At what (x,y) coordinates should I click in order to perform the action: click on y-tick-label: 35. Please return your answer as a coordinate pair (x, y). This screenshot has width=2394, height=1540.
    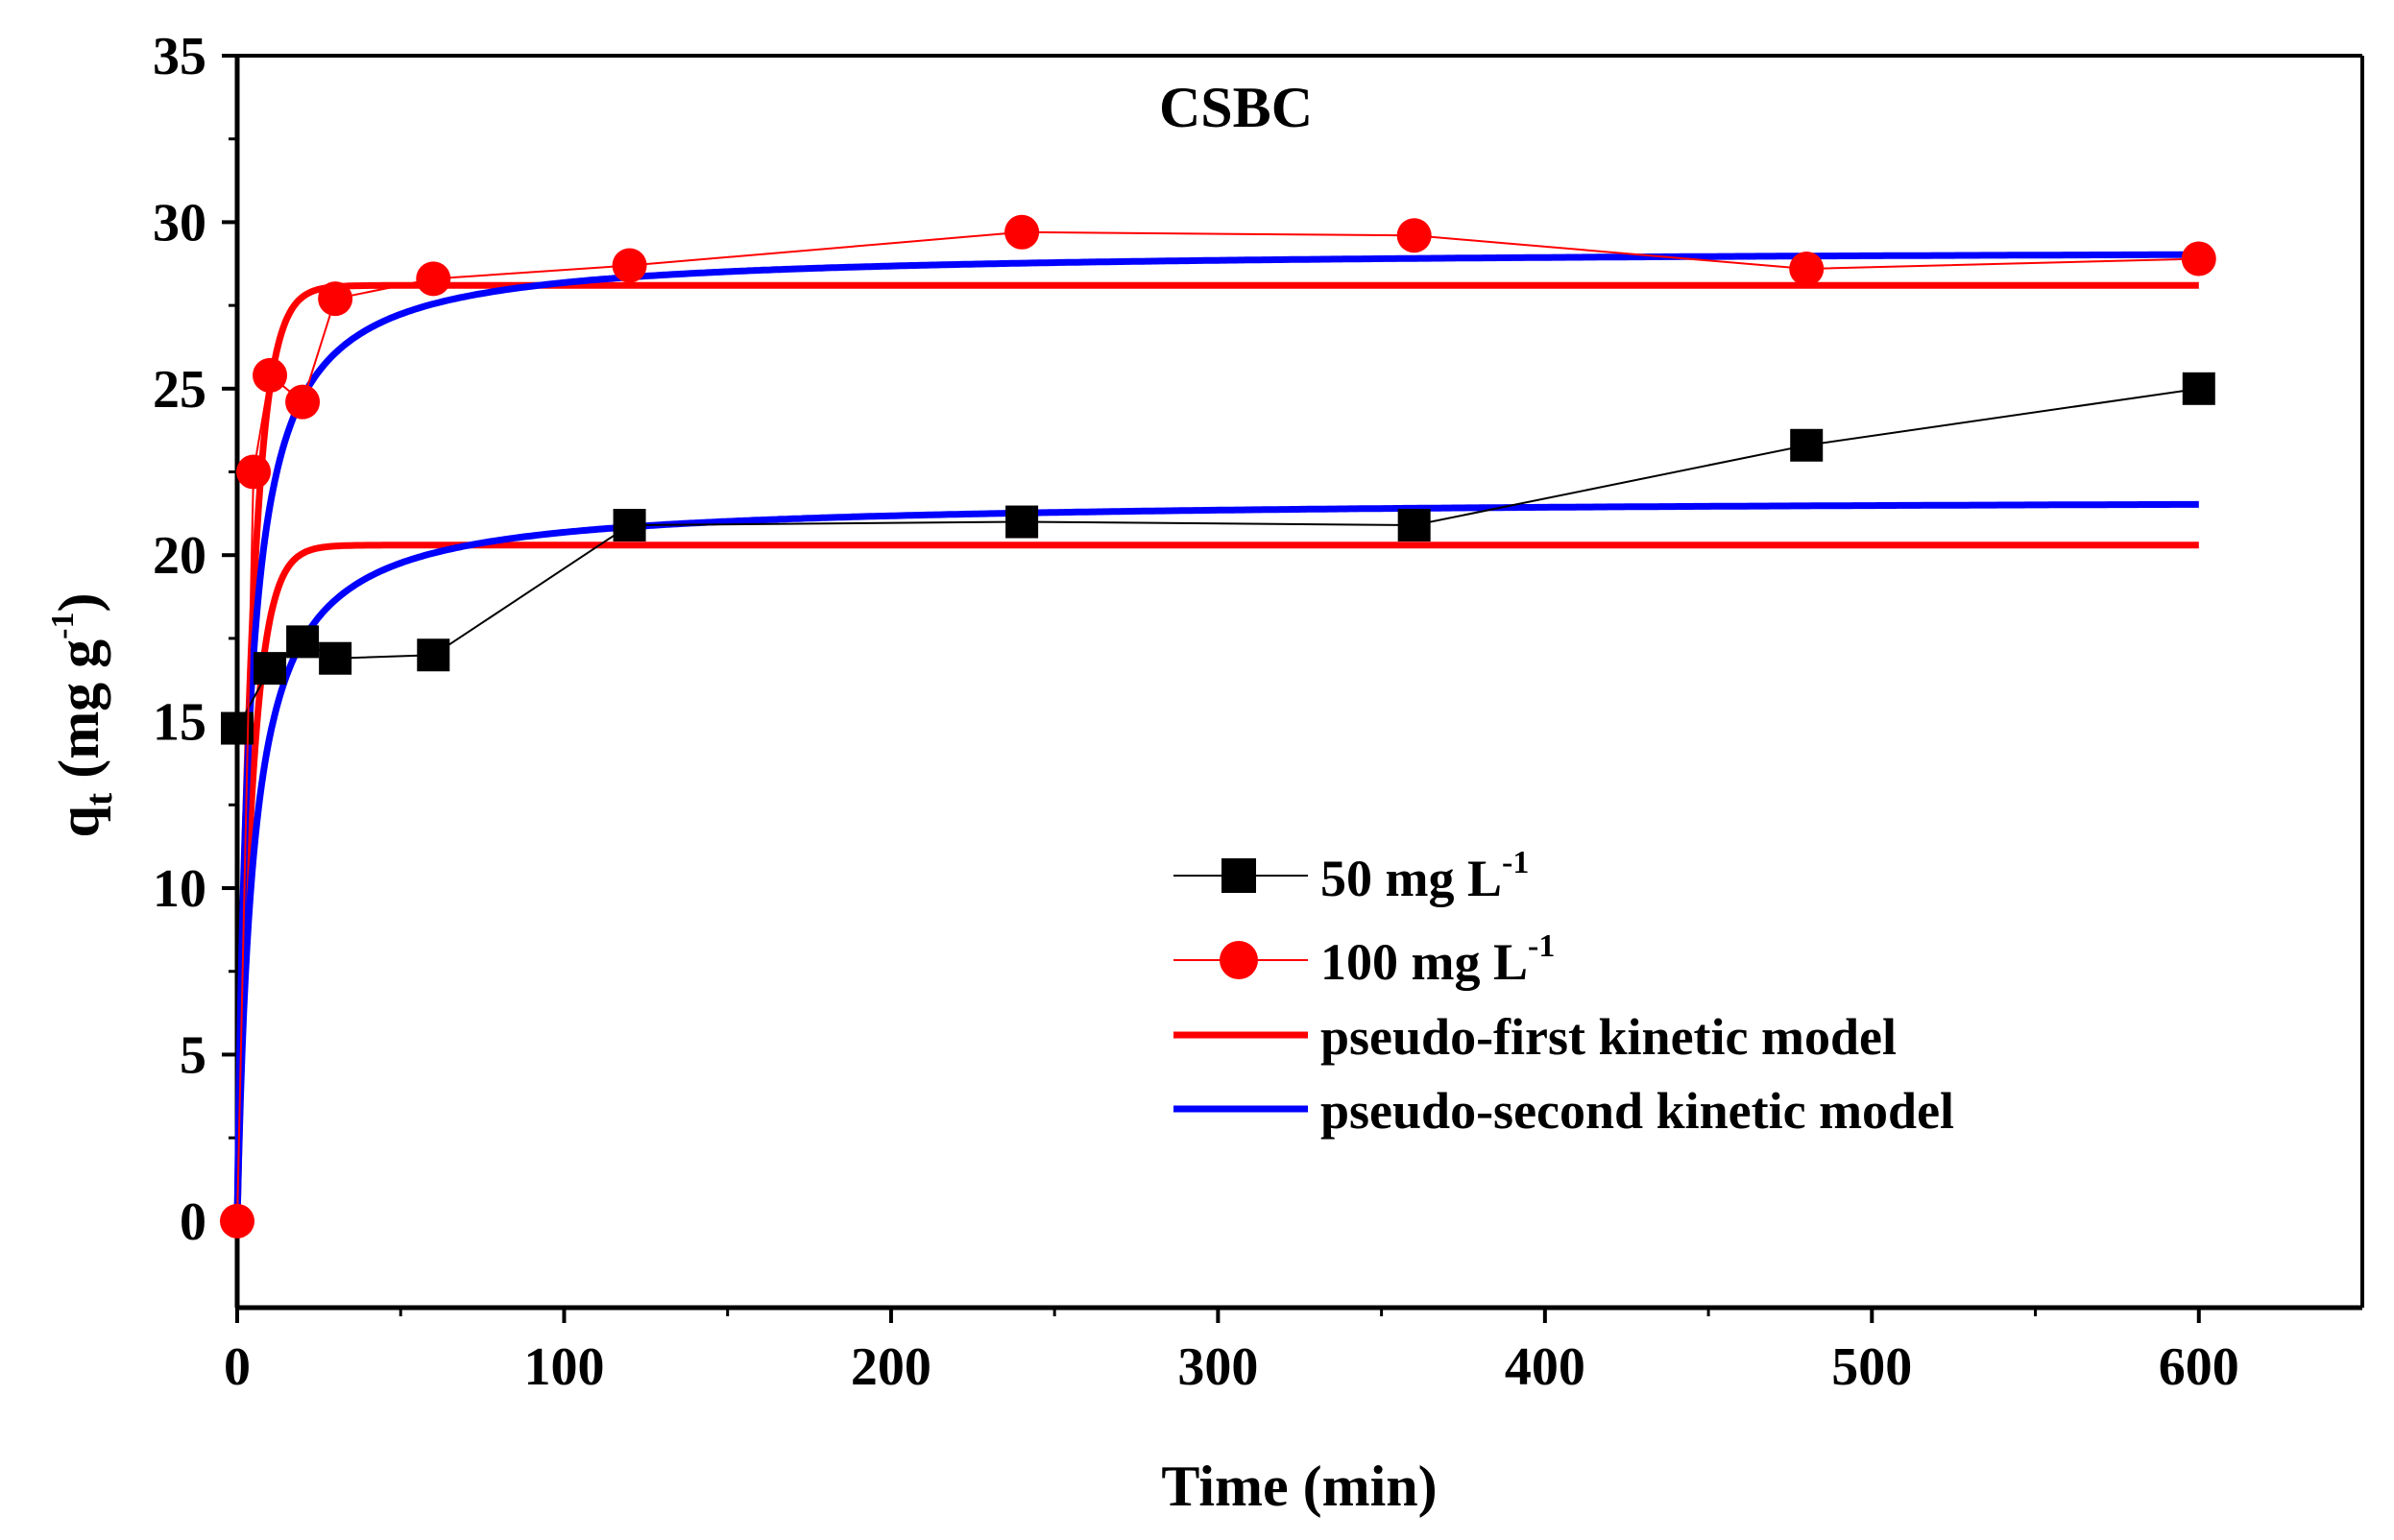
    Looking at the image, I should click on (179, 56).